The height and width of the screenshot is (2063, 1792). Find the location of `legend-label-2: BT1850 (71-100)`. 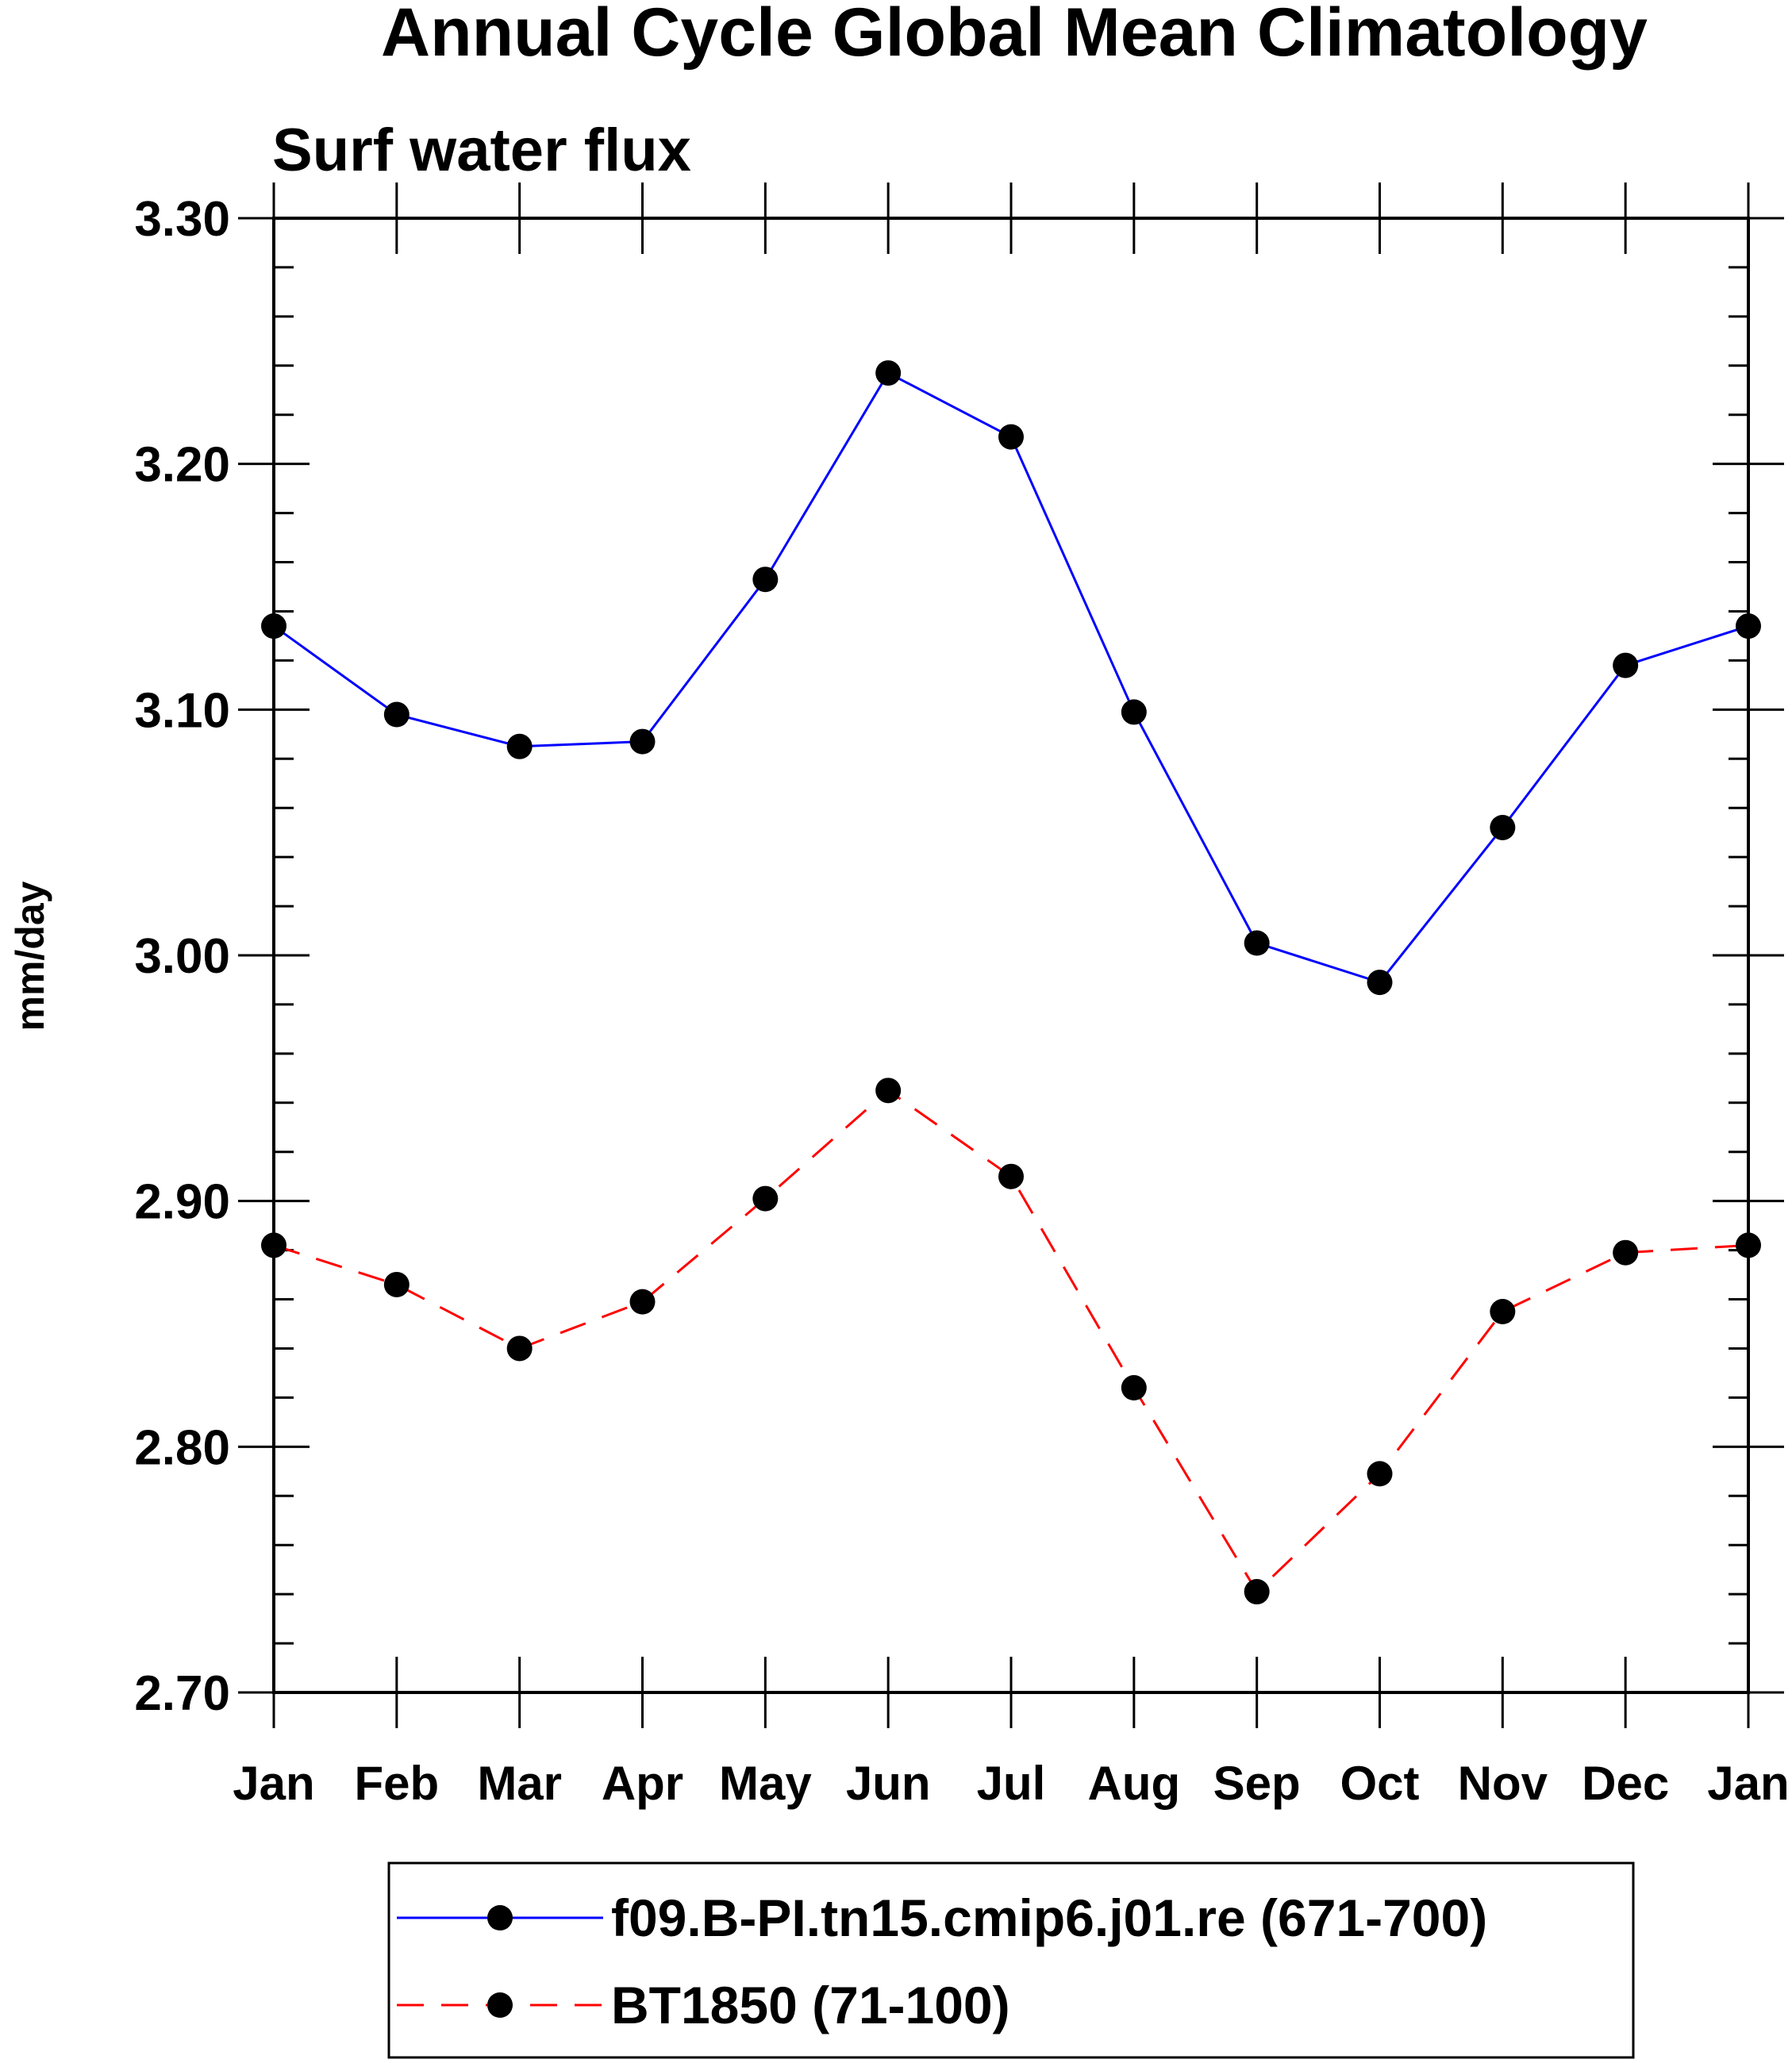

legend-label-2: BT1850 (71-100) is located at coordinates (810, 2005).